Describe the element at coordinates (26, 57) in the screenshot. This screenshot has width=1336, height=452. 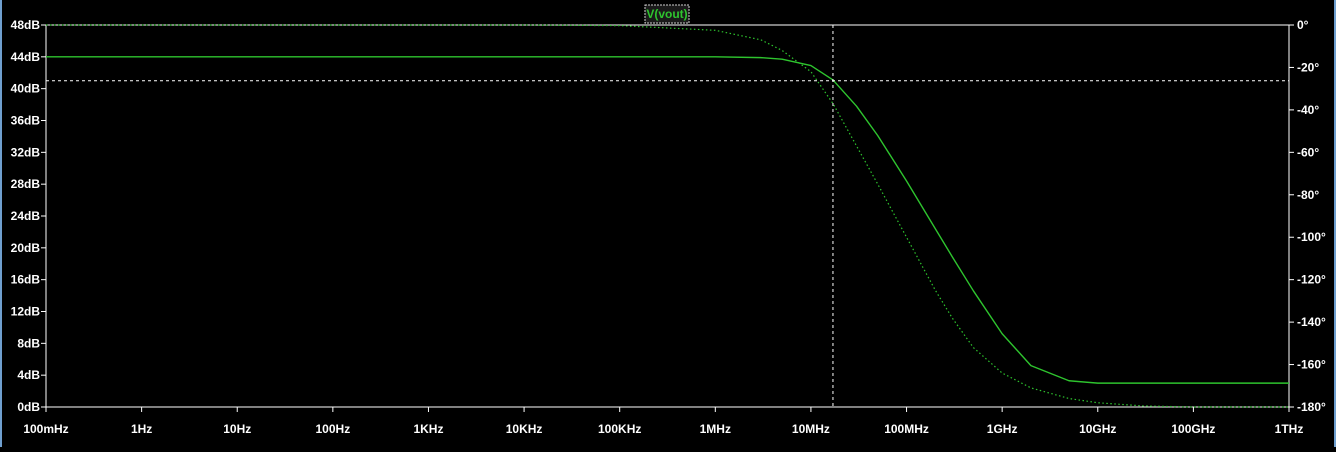
I see `y-left-tick-label: 44dB` at that location.